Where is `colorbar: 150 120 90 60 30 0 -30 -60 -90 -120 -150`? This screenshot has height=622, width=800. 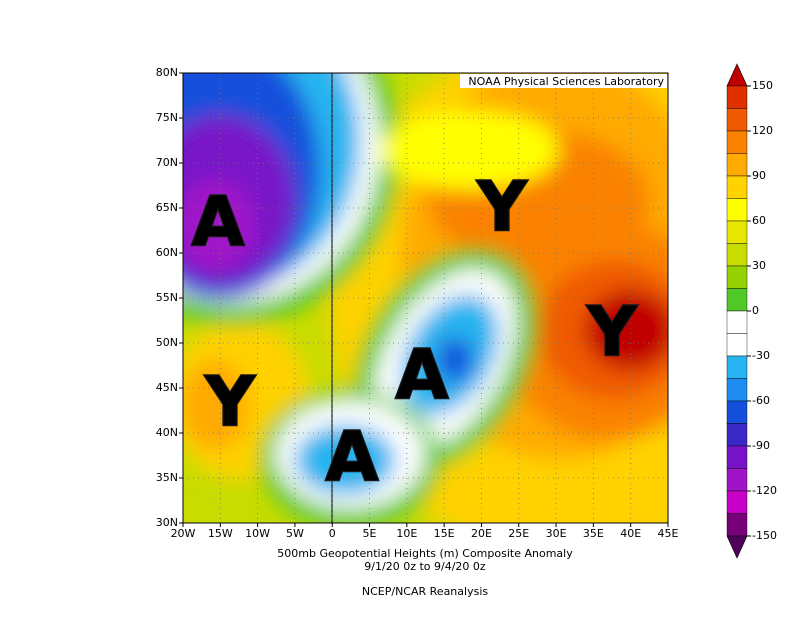 colorbar: 150 120 90 60 30 0 -30 -60 -90 -120 -150 is located at coordinates (751, 311).